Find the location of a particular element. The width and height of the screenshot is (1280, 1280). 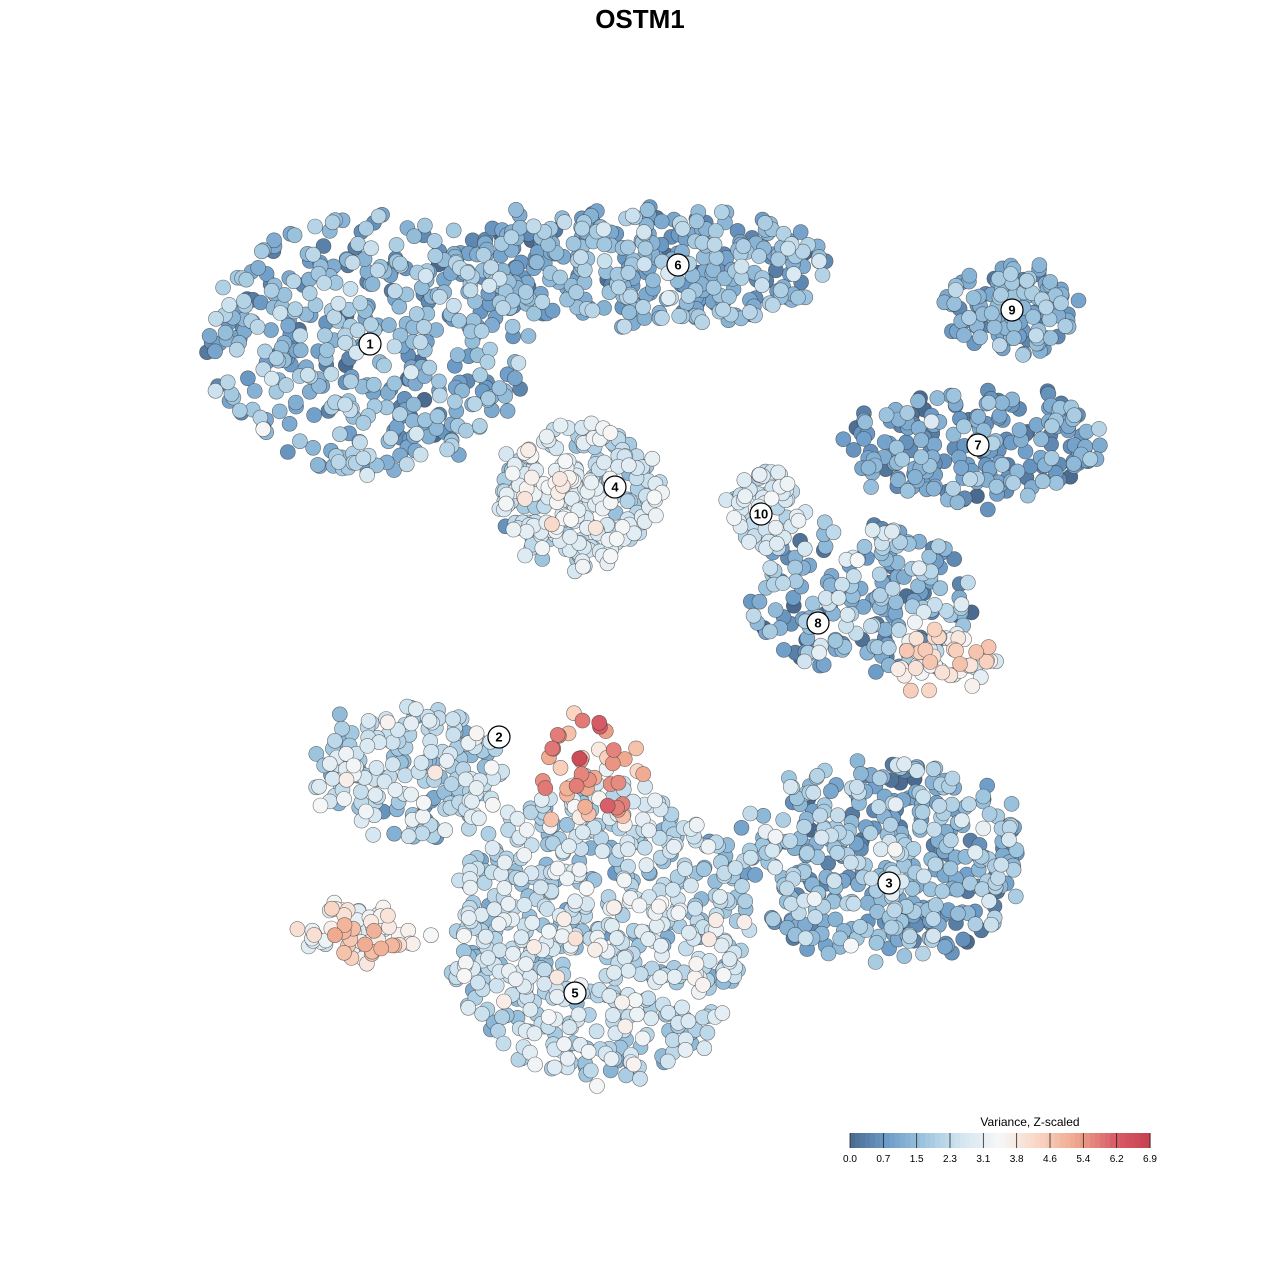

svg-text: 7 is located at coordinates (977, 445).